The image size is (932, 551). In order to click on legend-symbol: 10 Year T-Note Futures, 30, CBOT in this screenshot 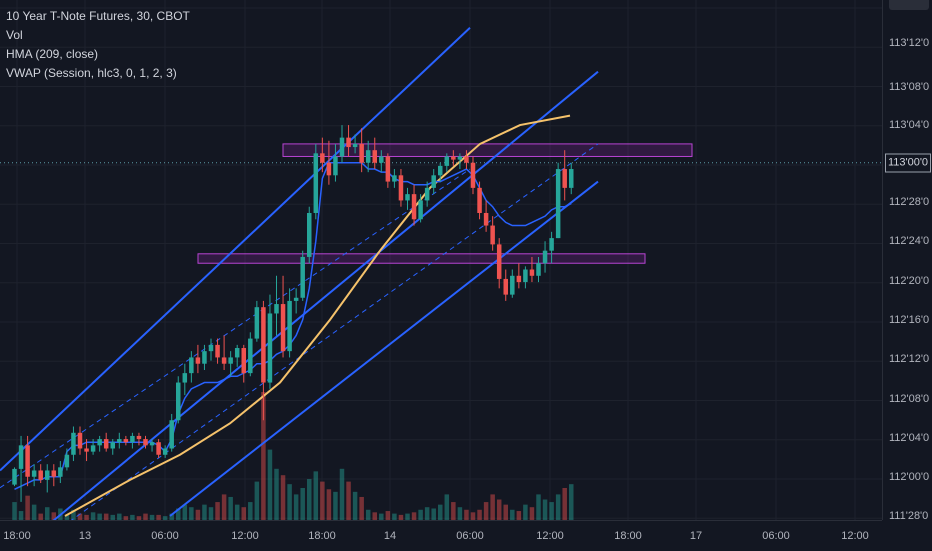, I will do `click(98, 16)`.